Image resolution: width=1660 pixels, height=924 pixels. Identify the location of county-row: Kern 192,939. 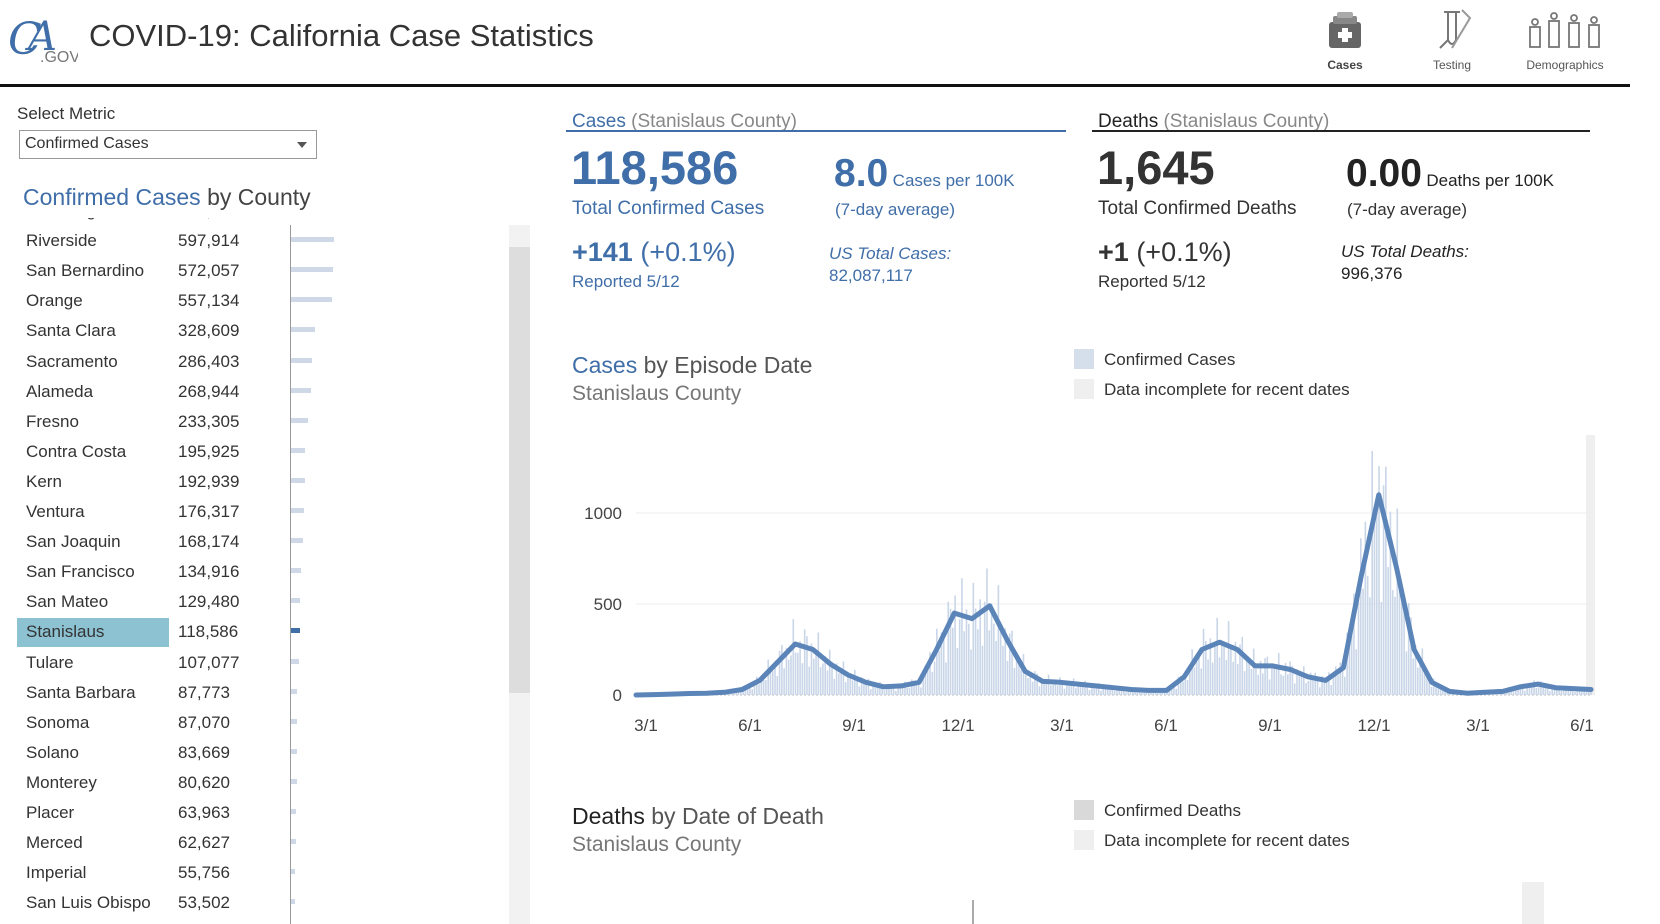
(252, 482).